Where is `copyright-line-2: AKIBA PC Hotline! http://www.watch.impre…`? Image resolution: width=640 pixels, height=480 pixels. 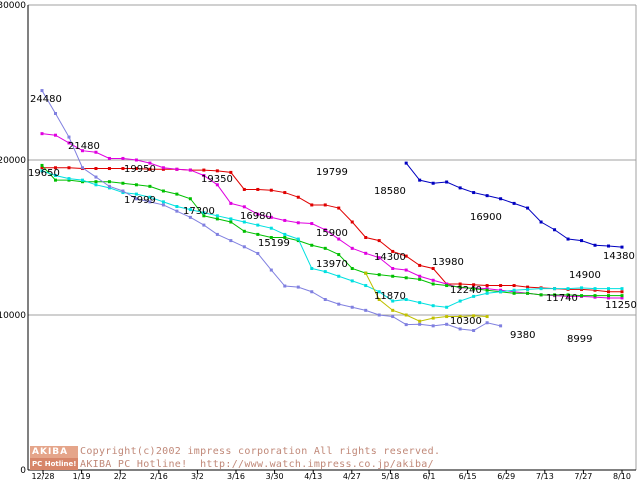 copyright-line-2: AKIBA PC Hotline! http://www.watch.impre… is located at coordinates (257, 464).